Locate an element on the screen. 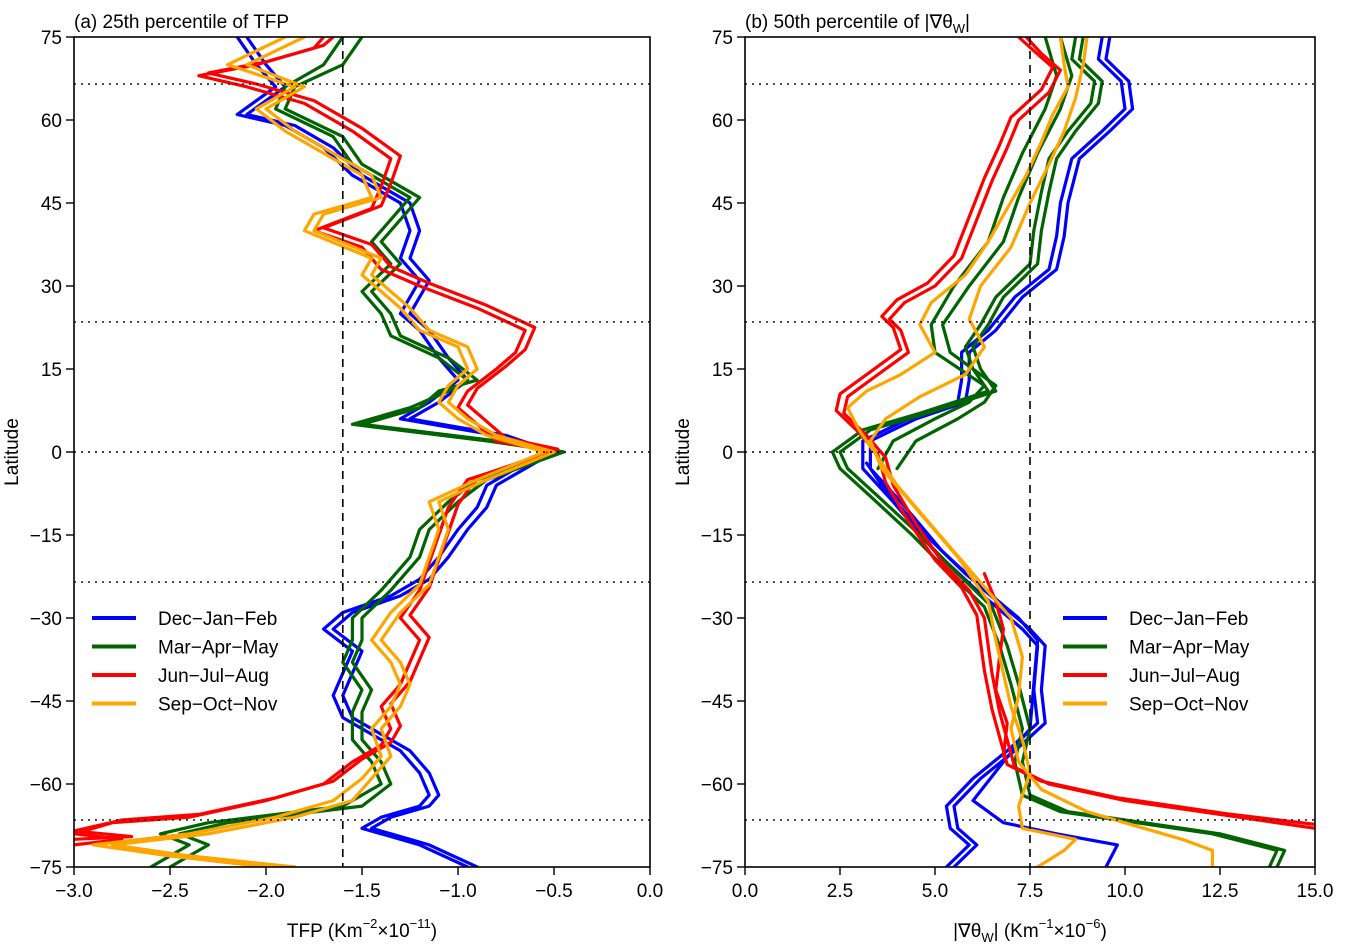 The width and height of the screenshot is (1354, 952). x-axis-label: TFP (Km−2×10−11) is located at coordinates (362, 929).